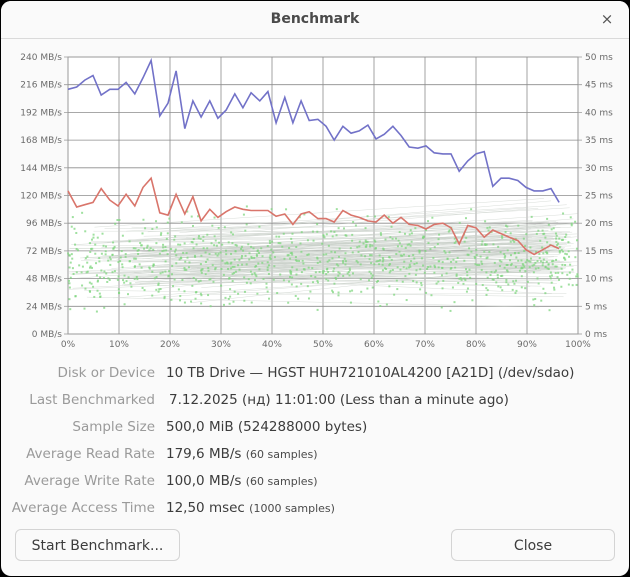  What do you see at coordinates (599, 169) in the screenshot?
I see `svg-text: 30 ms` at bounding box center [599, 169].